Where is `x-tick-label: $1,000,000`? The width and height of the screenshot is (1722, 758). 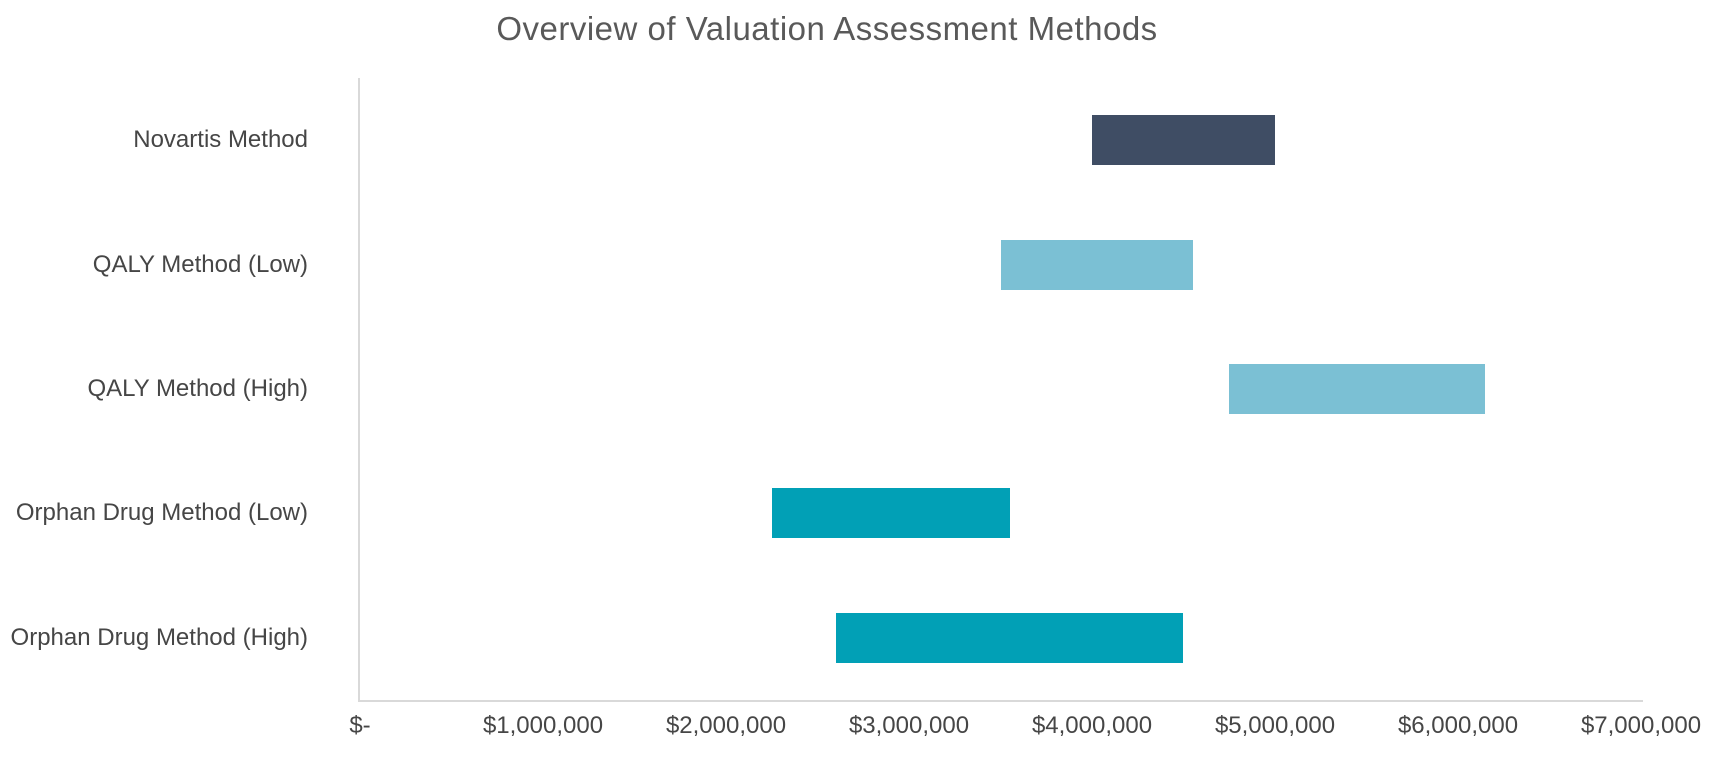 x-tick-label: $1,000,000 is located at coordinates (543, 725).